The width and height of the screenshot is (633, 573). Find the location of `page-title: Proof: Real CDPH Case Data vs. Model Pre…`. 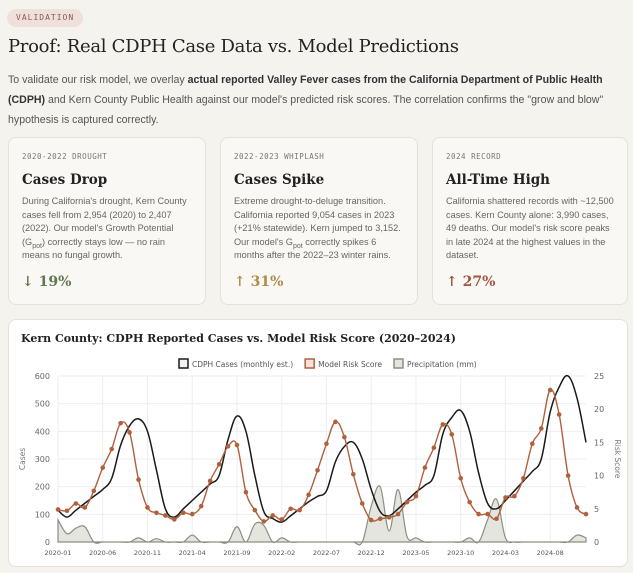

page-title: Proof: Real CDPH Case Data vs. Model Pre… is located at coordinates (233, 46).